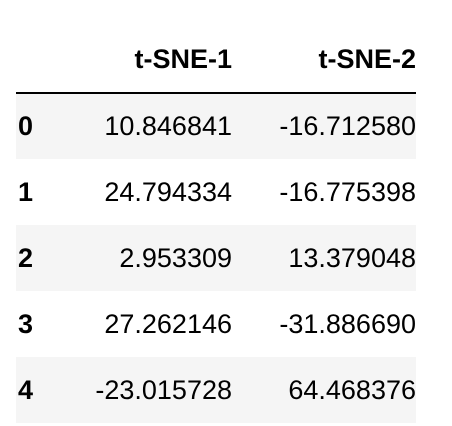  Describe the element at coordinates (347, 126) in the screenshot. I see `table-cell-tsne-2: -16.712580` at that location.